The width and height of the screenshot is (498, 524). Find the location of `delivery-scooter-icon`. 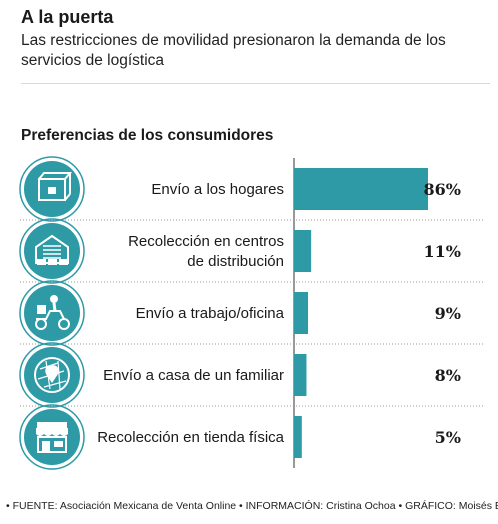

delivery-scooter-icon is located at coordinates (52, 312).